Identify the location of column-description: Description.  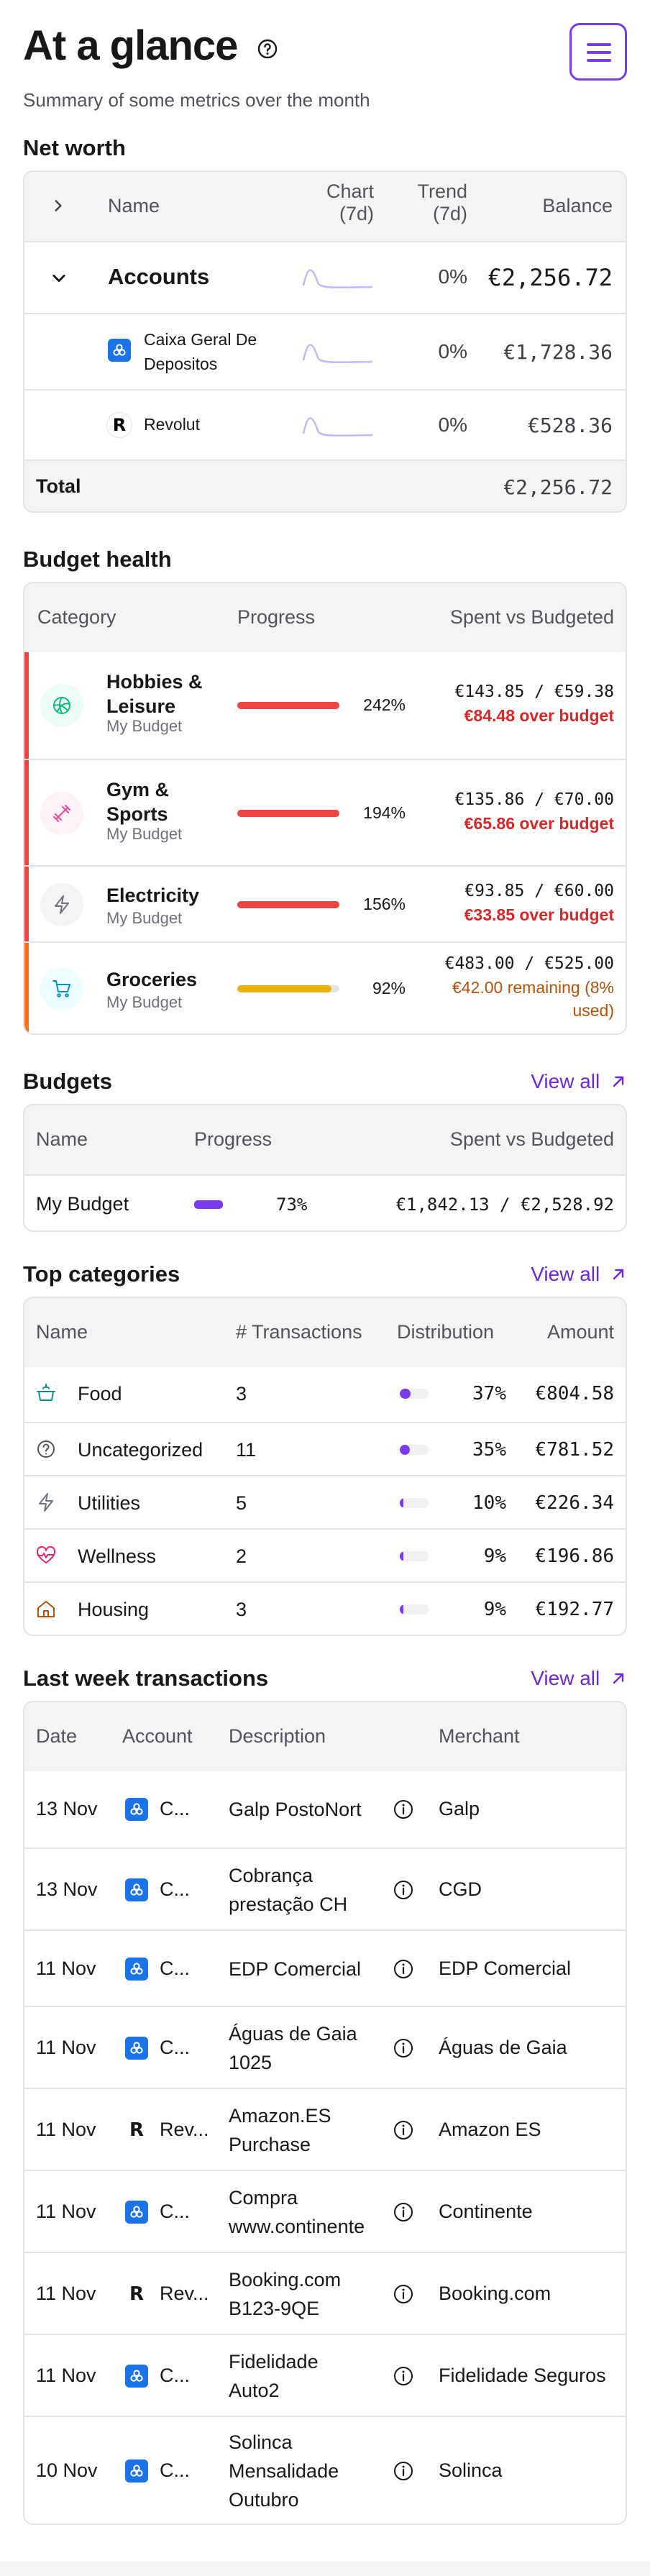
(277, 1736).